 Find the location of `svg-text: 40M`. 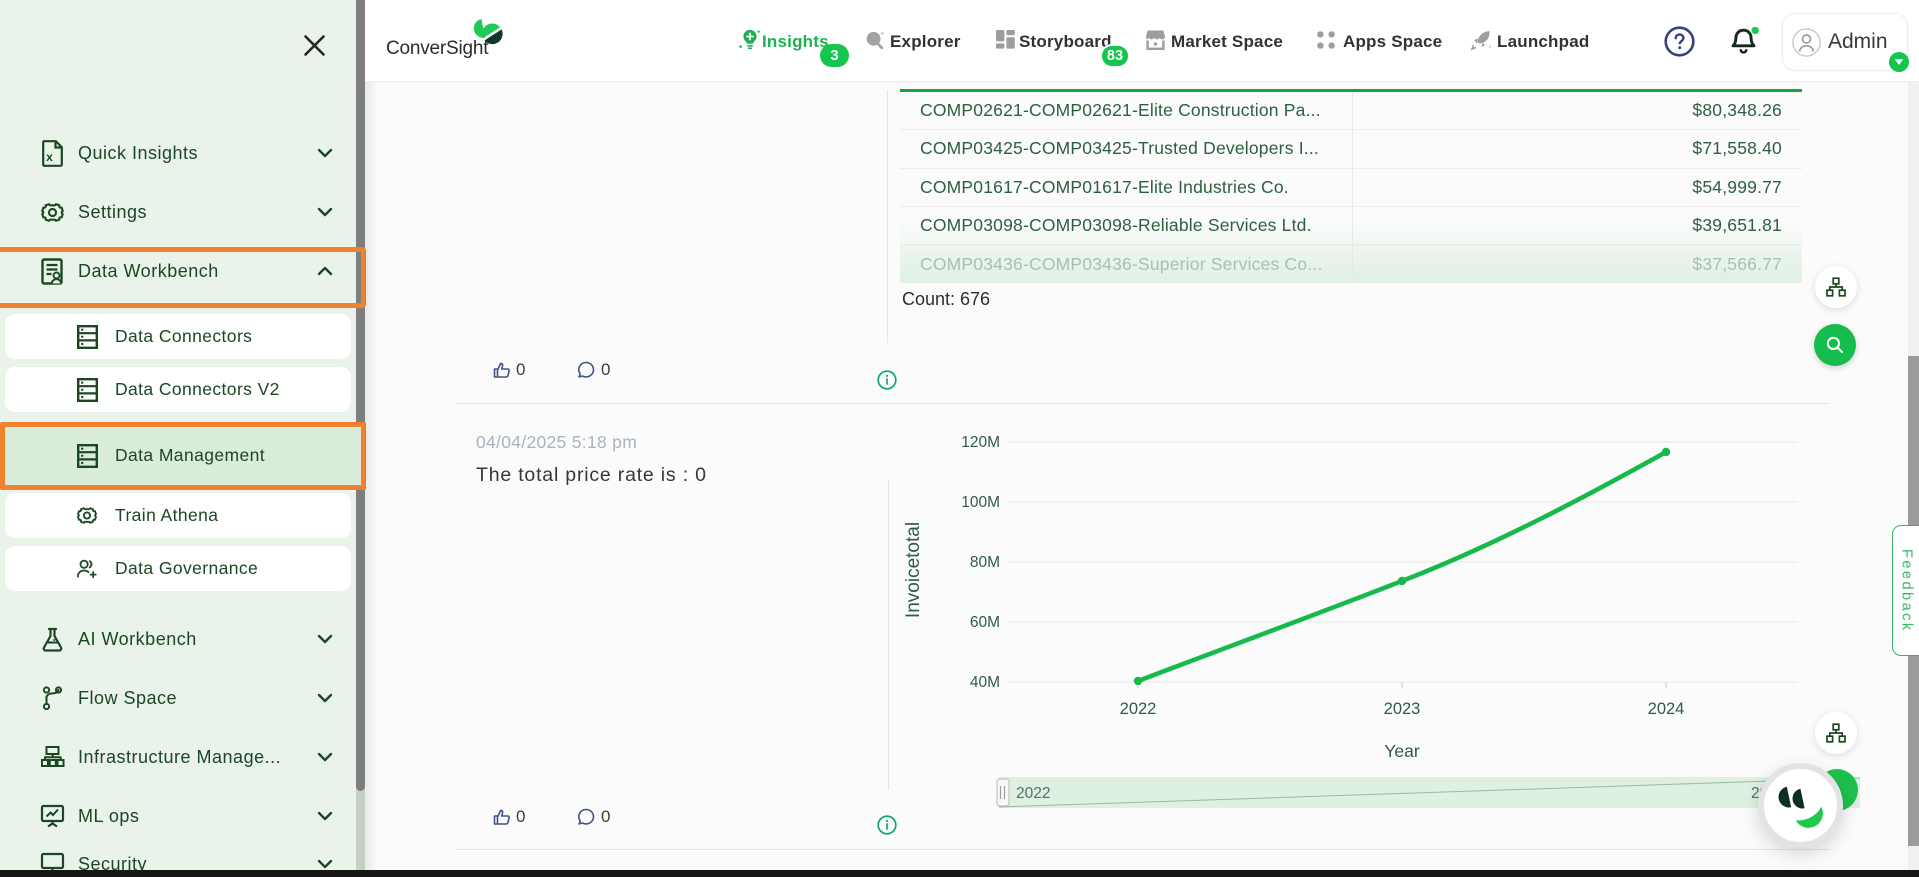

svg-text: 40M is located at coordinates (985, 682).